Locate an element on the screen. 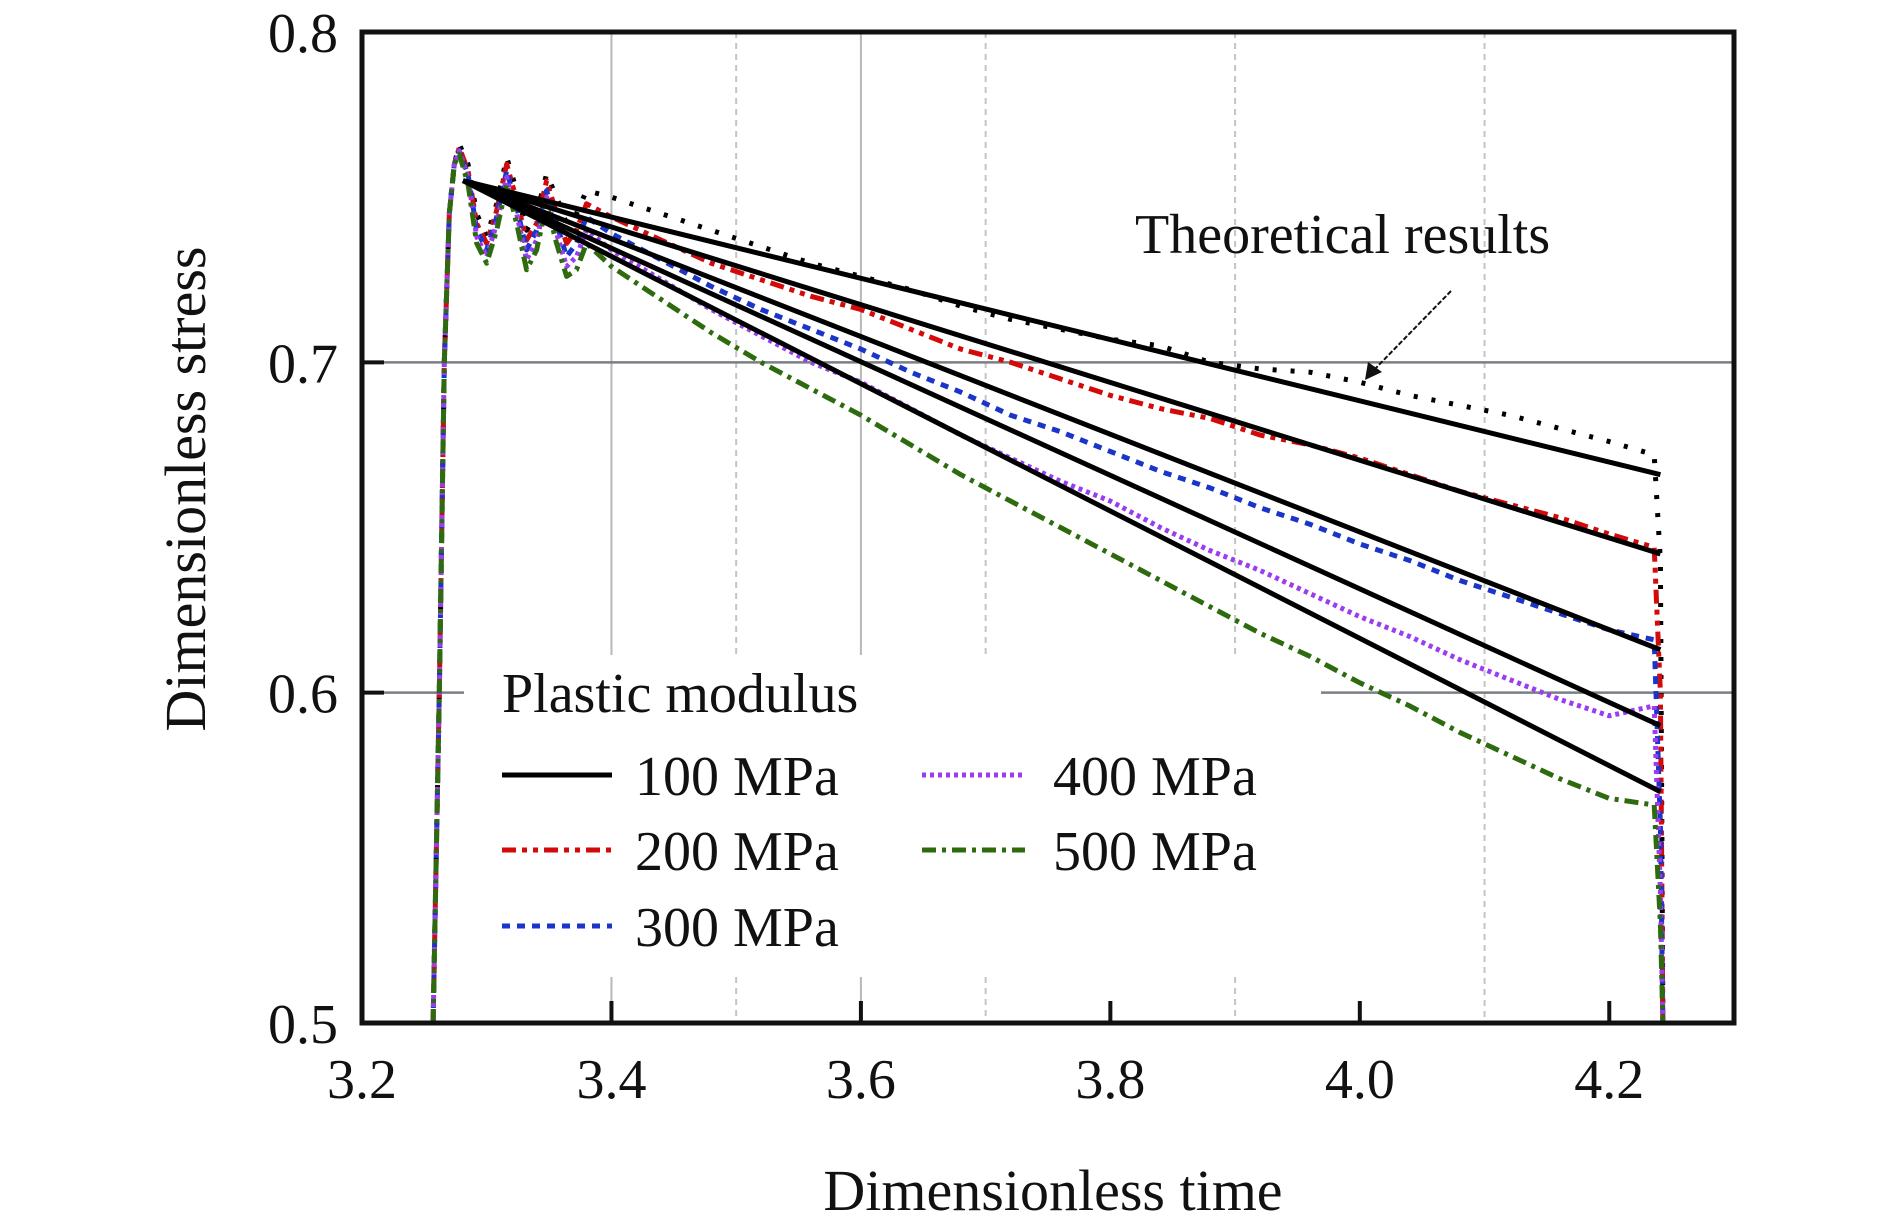 Image resolution: width=1890 pixels, height=1216 pixels. y-axis-title: Dimensionless stress is located at coordinates (185, 489).